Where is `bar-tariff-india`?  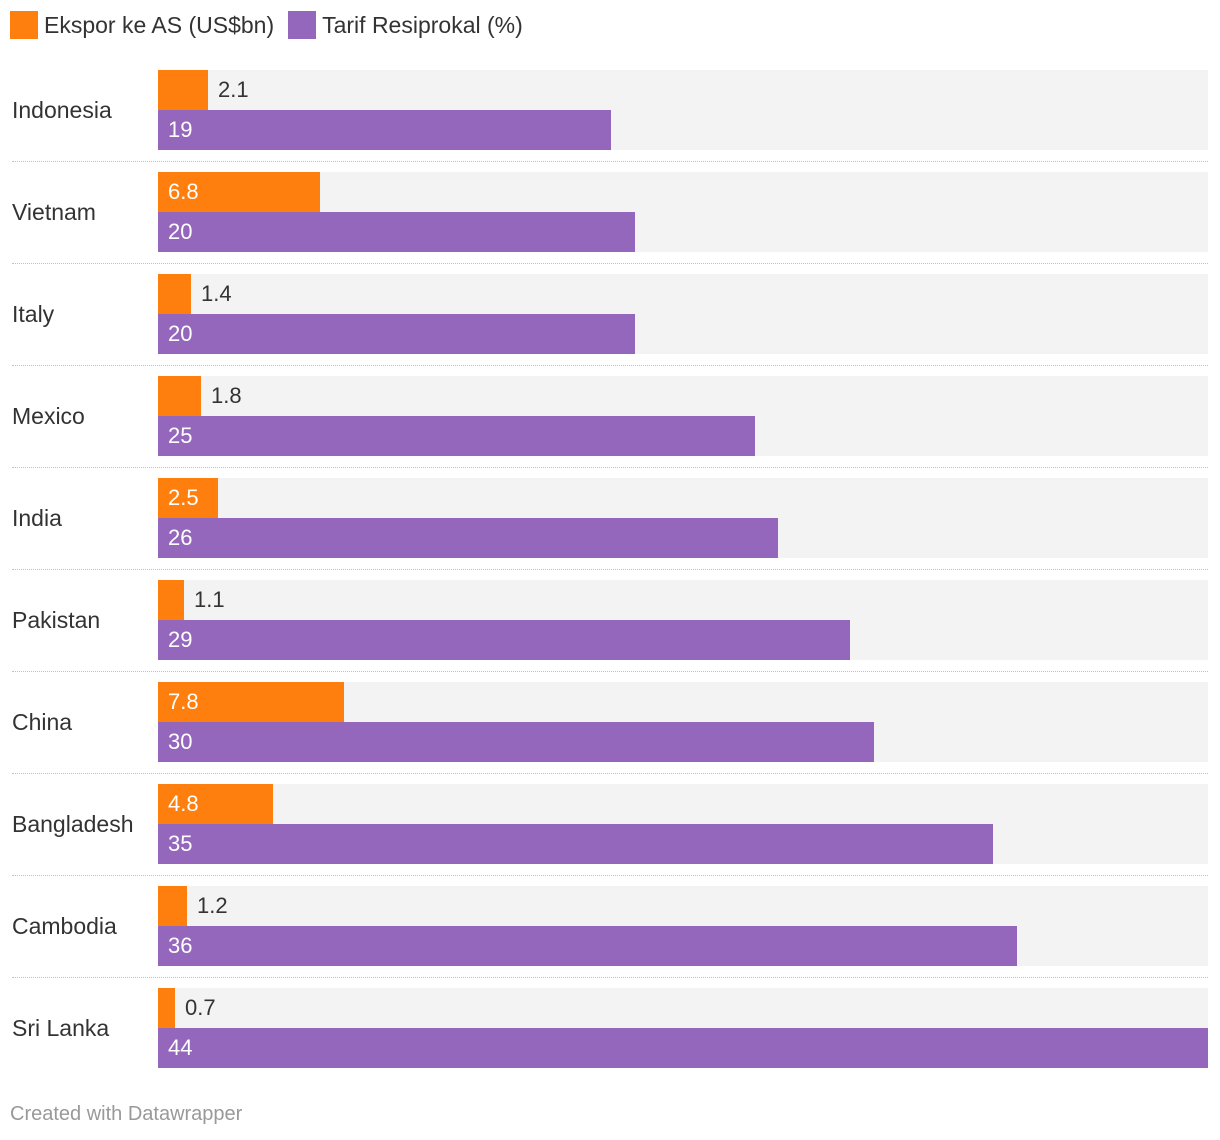
bar-tariff-india is located at coordinates (468, 538).